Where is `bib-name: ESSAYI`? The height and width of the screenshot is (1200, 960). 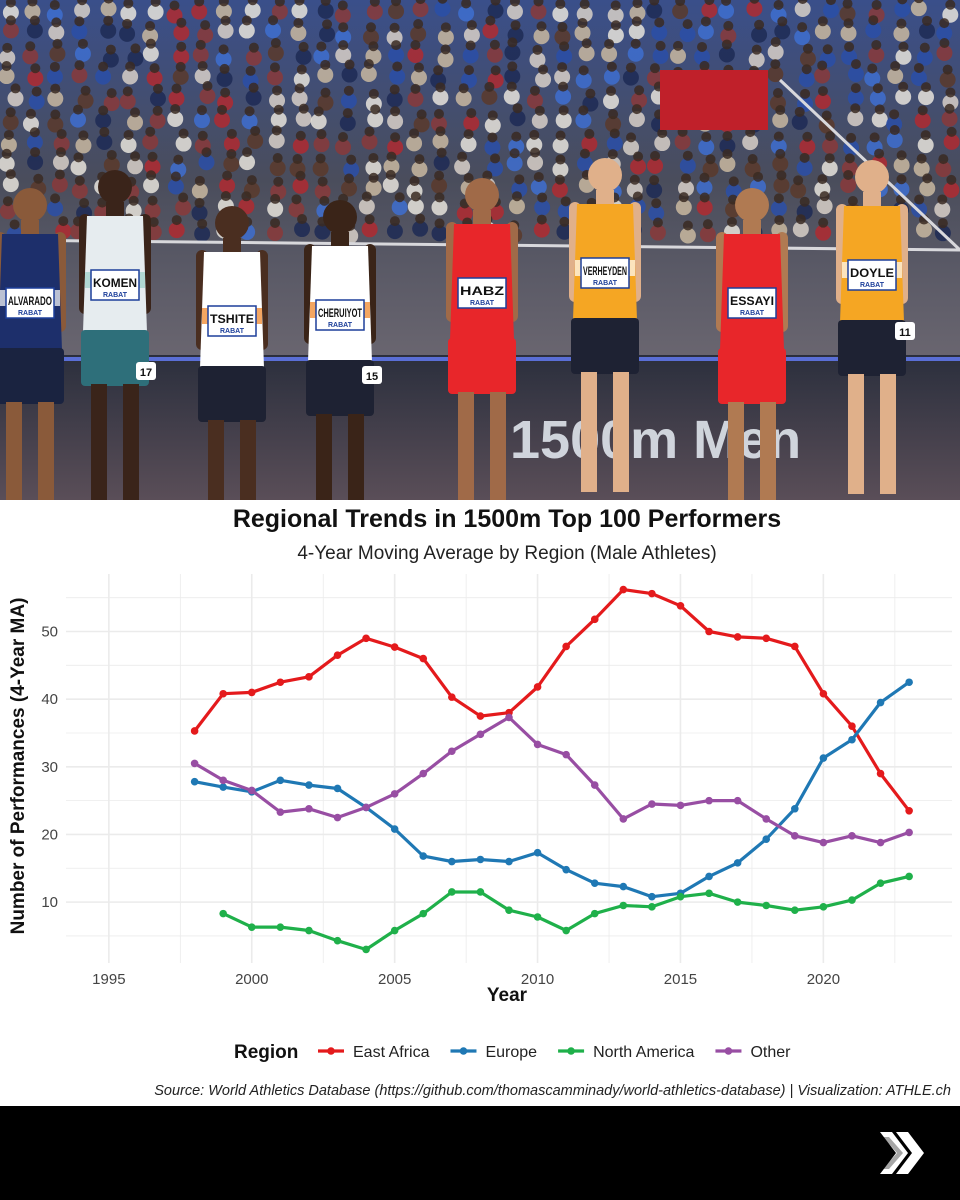 bib-name: ESSAYI is located at coordinates (752, 301).